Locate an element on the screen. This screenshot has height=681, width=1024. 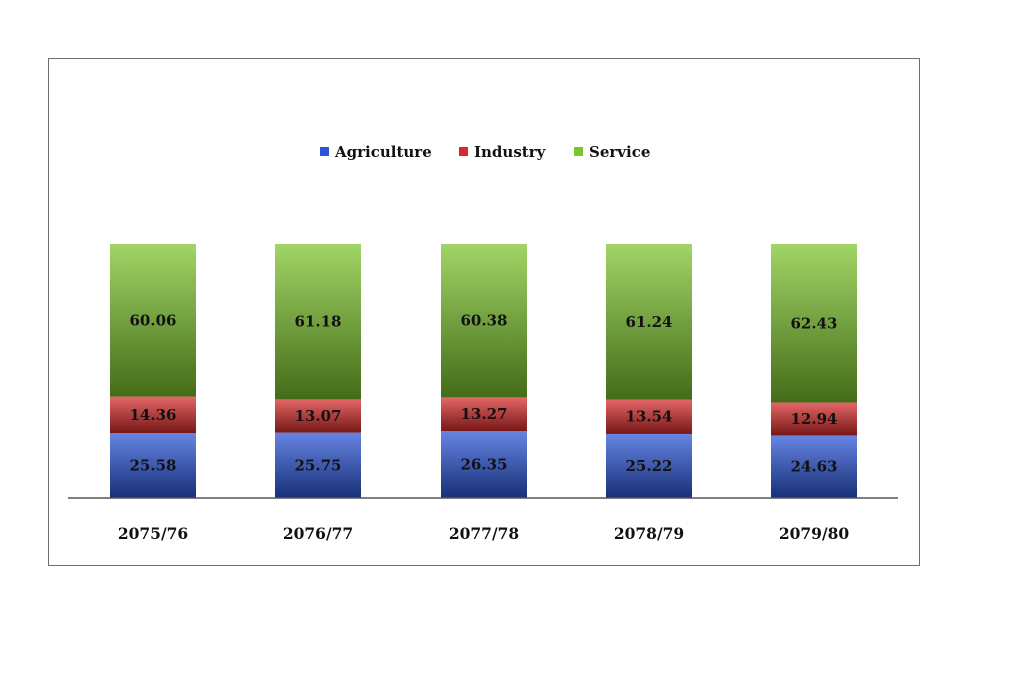
legend-label-agriculture: Agriculture is located at coordinates (383, 152).